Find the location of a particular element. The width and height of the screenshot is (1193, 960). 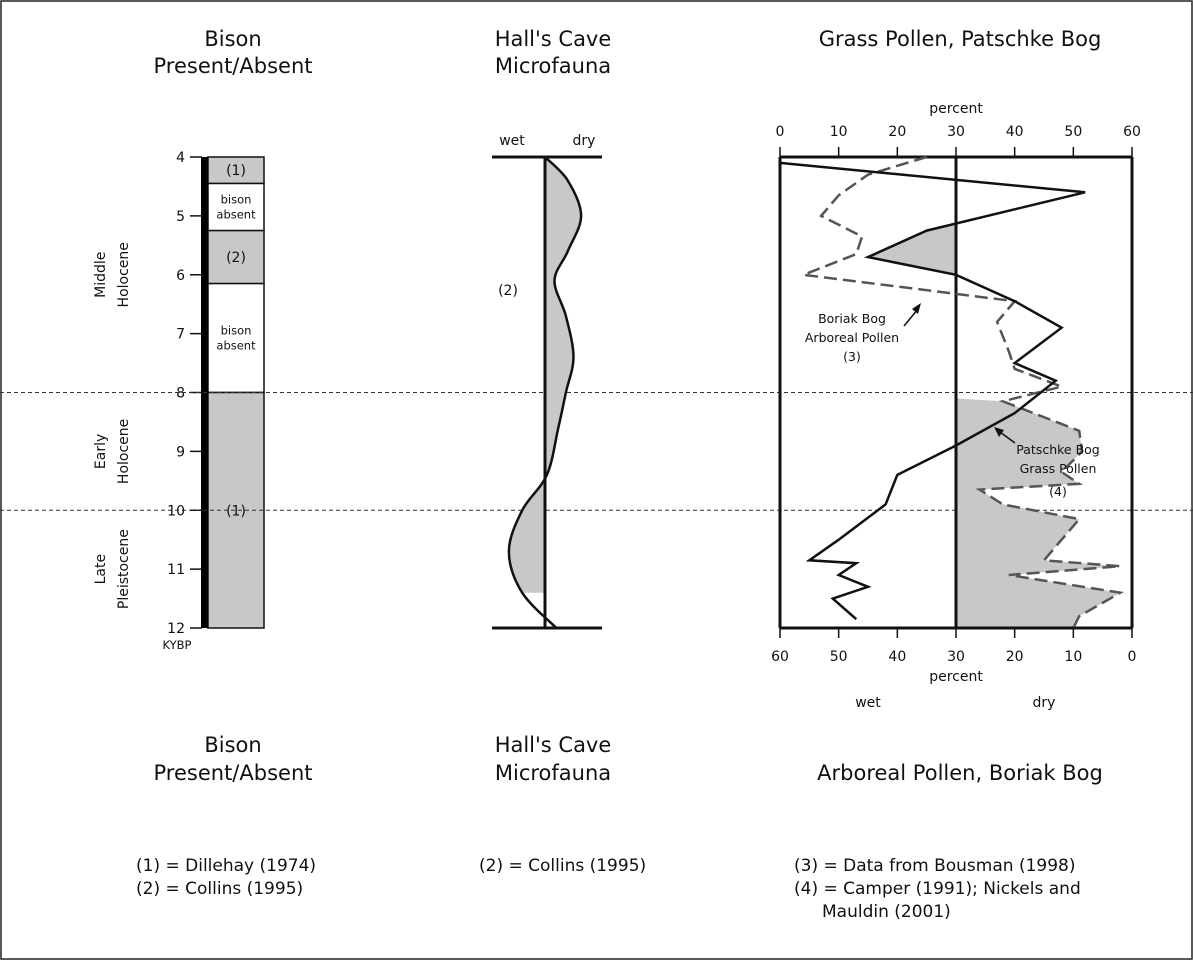

period-label: Pleistocene is located at coordinates (124, 569).